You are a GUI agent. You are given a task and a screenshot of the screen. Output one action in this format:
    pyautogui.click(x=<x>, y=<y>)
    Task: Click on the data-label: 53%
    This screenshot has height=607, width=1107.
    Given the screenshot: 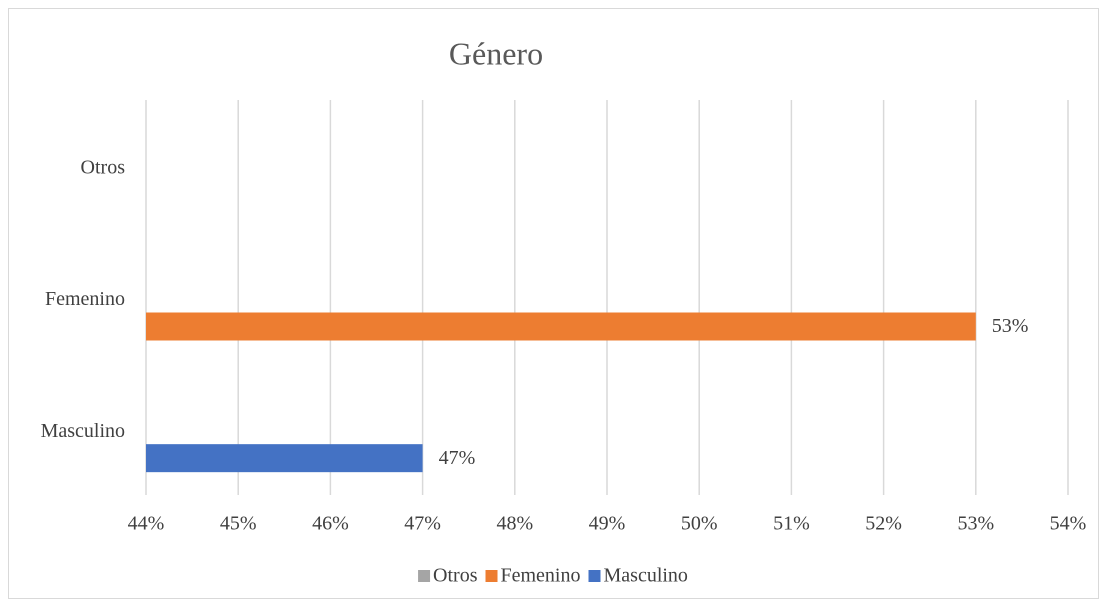 What is the action you would take?
    pyautogui.click(x=1010, y=326)
    